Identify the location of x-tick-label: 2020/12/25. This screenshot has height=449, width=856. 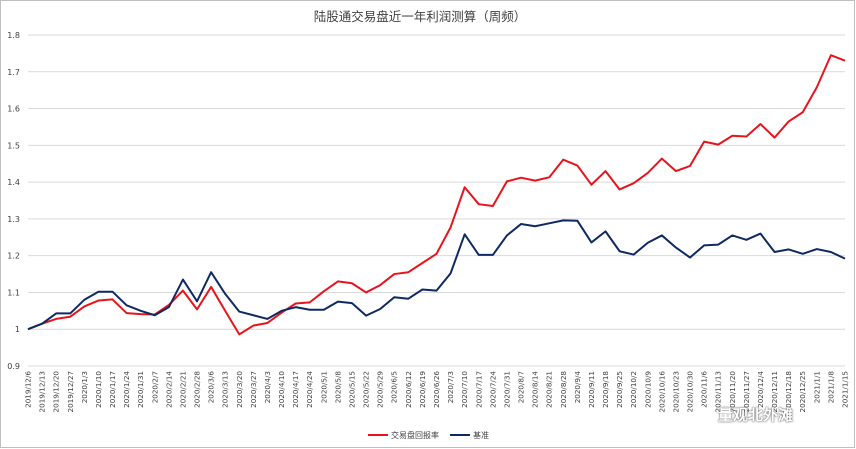
(802, 391).